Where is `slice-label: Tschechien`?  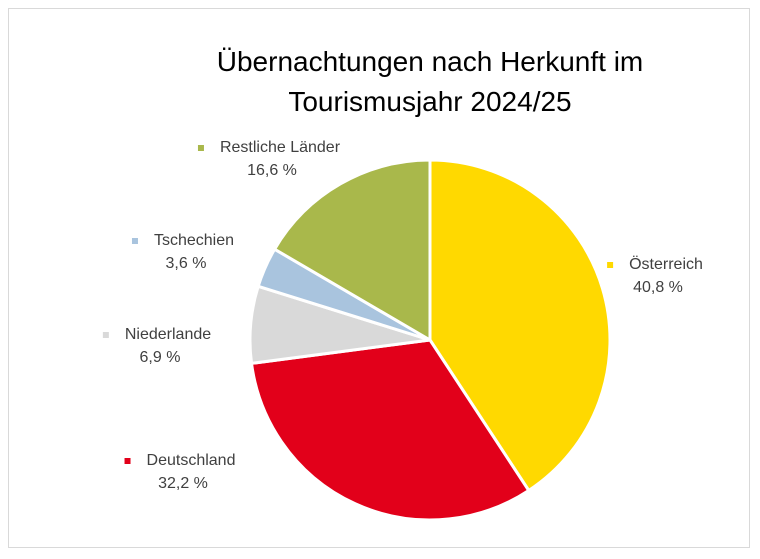
slice-label: Tschechien is located at coordinates (194, 240).